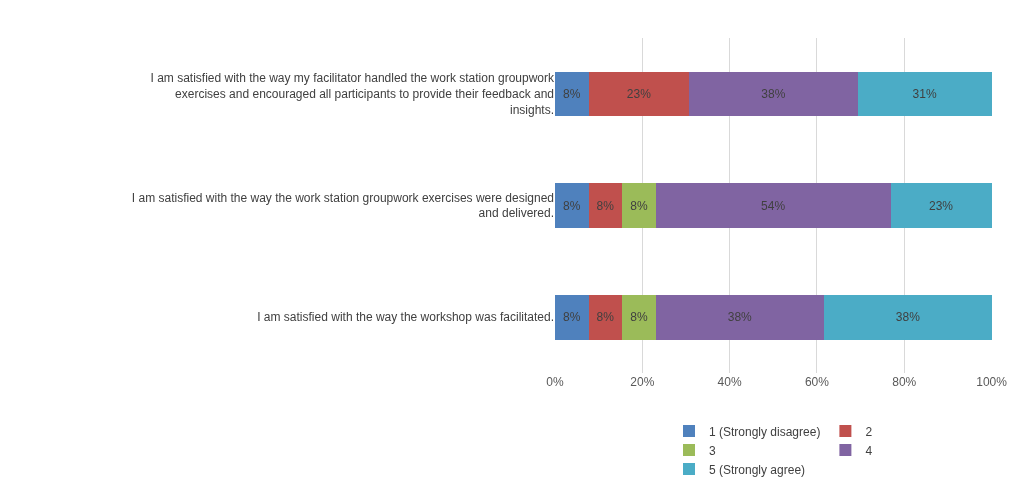 The image size is (1019, 495). What do you see at coordinates (405, 317) in the screenshot?
I see `y-tick-label: I am satisfied with the way the workshop was facilitated.` at bounding box center [405, 317].